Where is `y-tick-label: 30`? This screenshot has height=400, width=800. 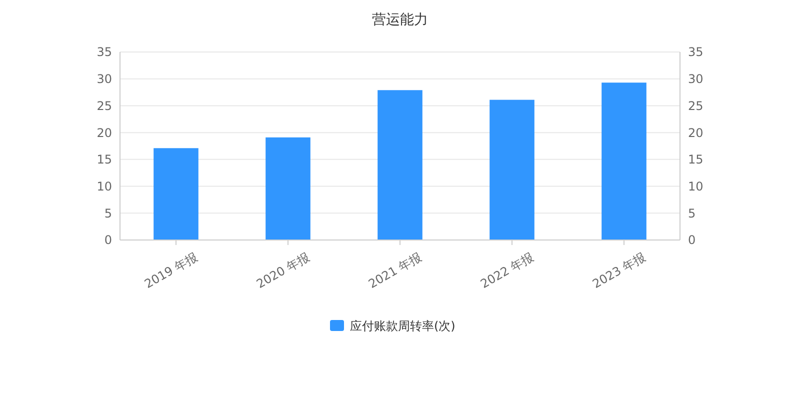 y-tick-label: 30 is located at coordinates (104, 79).